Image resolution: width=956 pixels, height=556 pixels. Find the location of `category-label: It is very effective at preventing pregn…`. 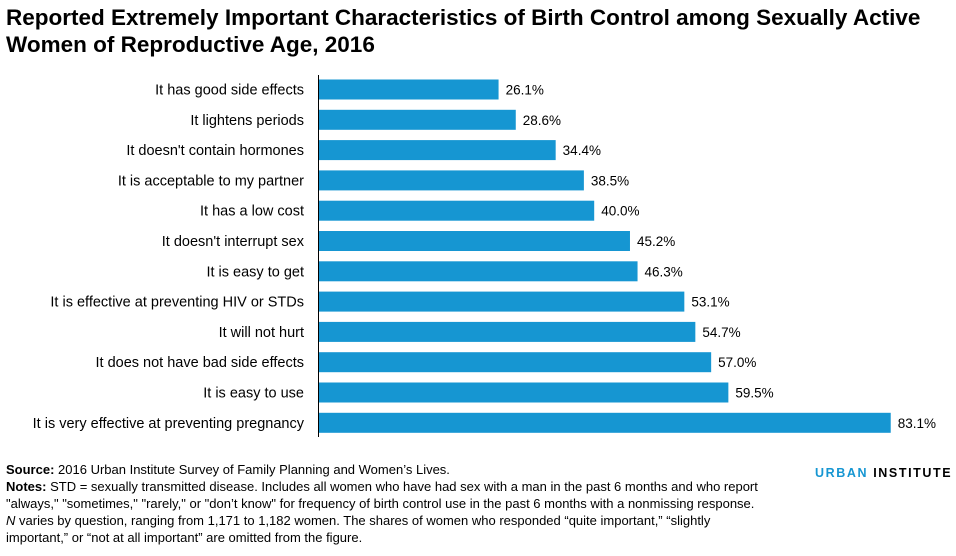

category-label: It is very effective at preventing pregn… is located at coordinates (169, 424).